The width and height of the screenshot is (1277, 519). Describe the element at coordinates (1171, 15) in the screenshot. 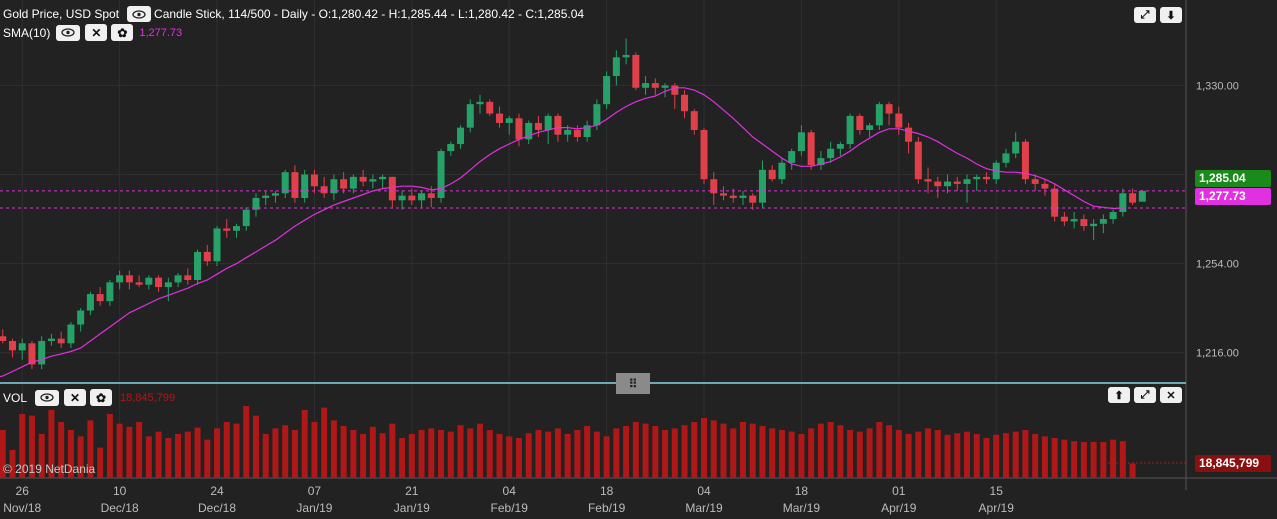

I see `arrow-down-icon: ⬇` at that location.